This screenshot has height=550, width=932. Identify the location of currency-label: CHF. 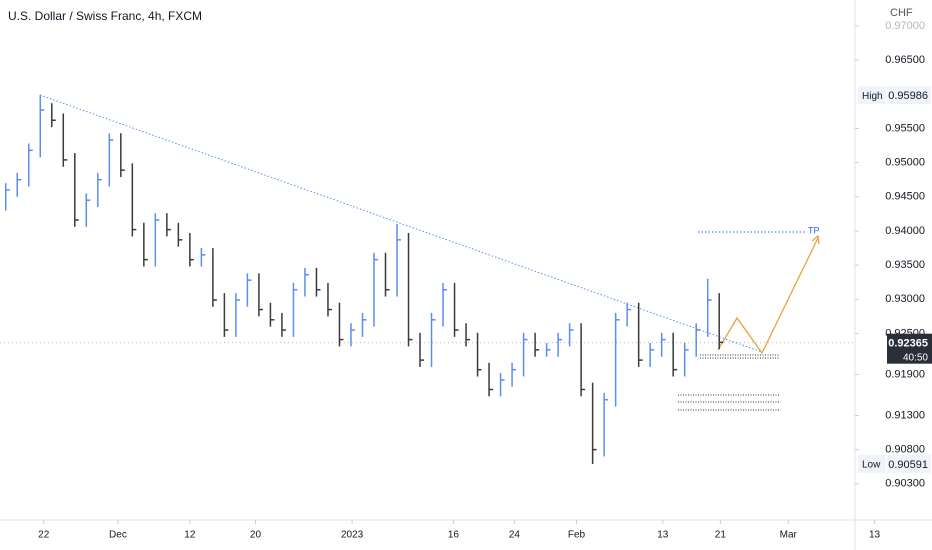
(901, 13).